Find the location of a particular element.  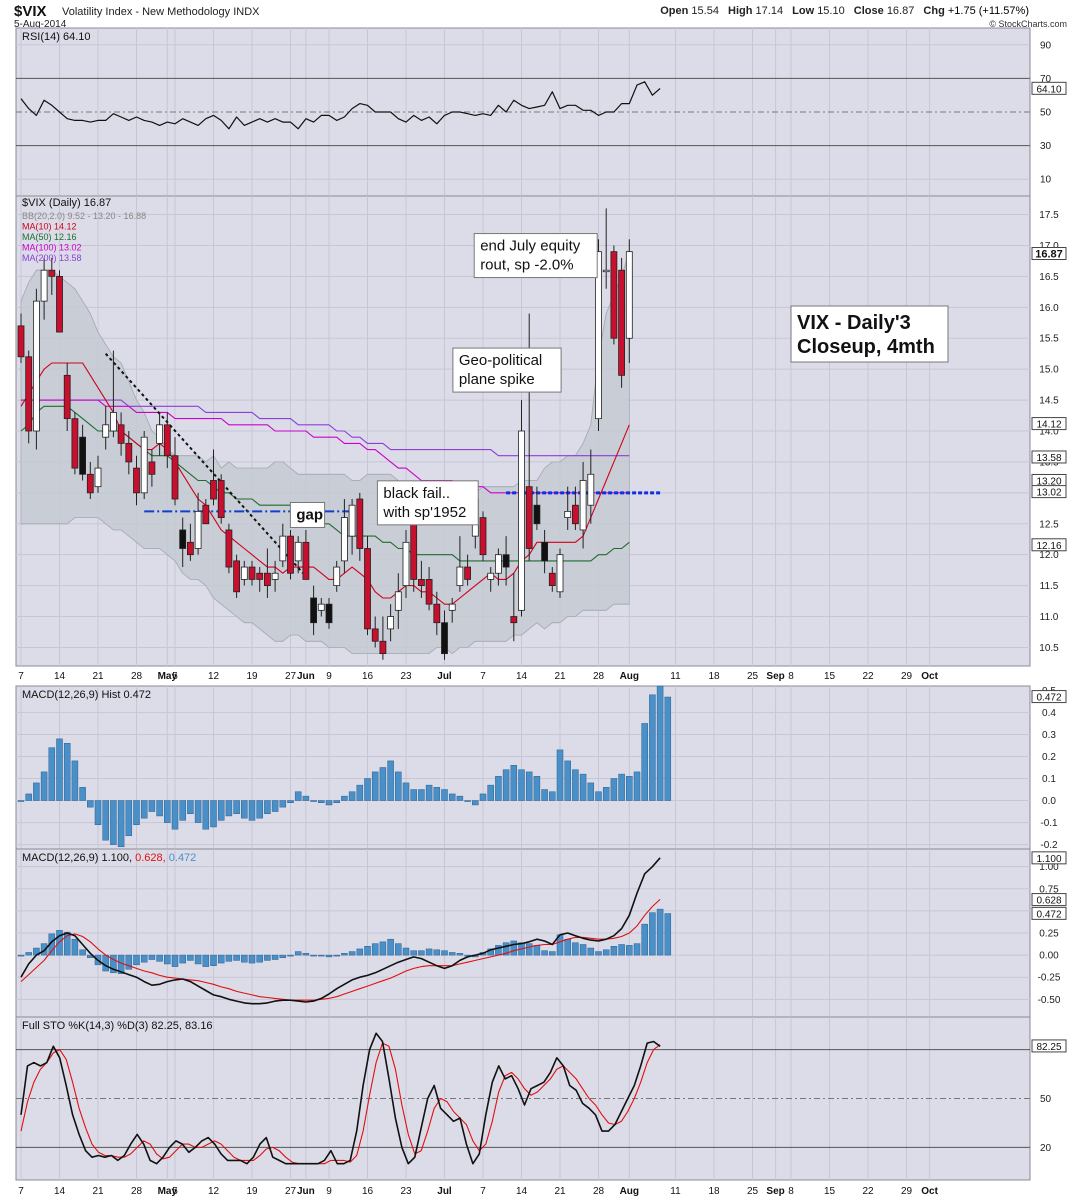

date-axis-top-label: 29 is located at coordinates (907, 676).